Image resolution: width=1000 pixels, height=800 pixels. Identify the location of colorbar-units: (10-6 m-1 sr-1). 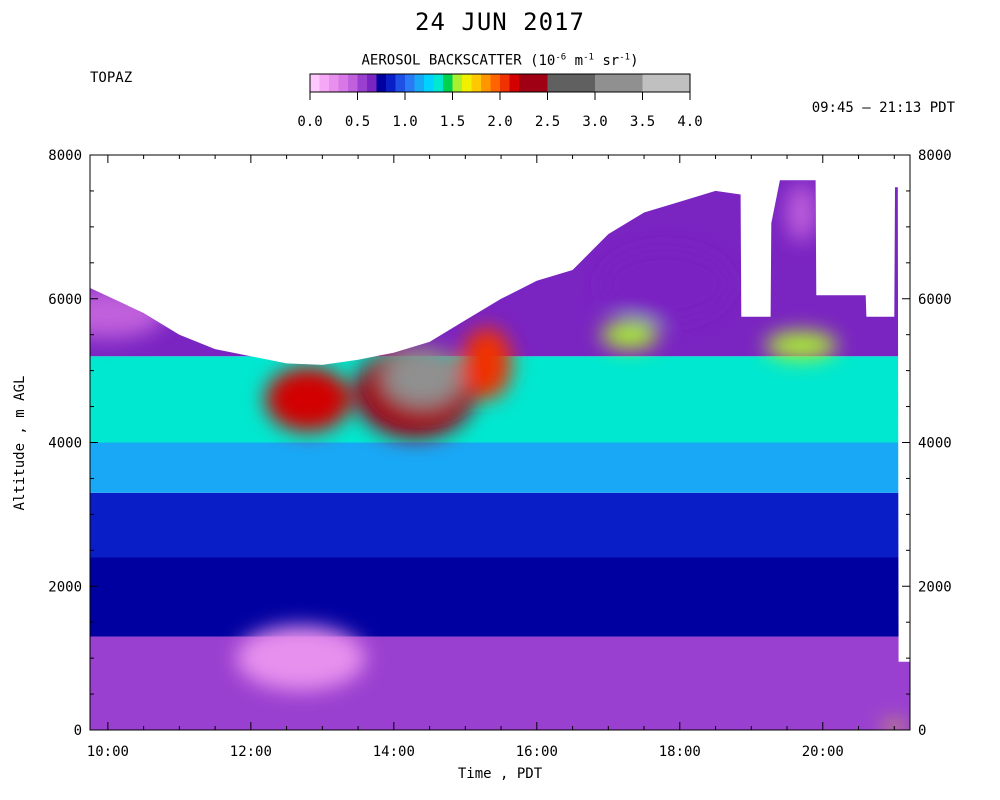
(584, 60).